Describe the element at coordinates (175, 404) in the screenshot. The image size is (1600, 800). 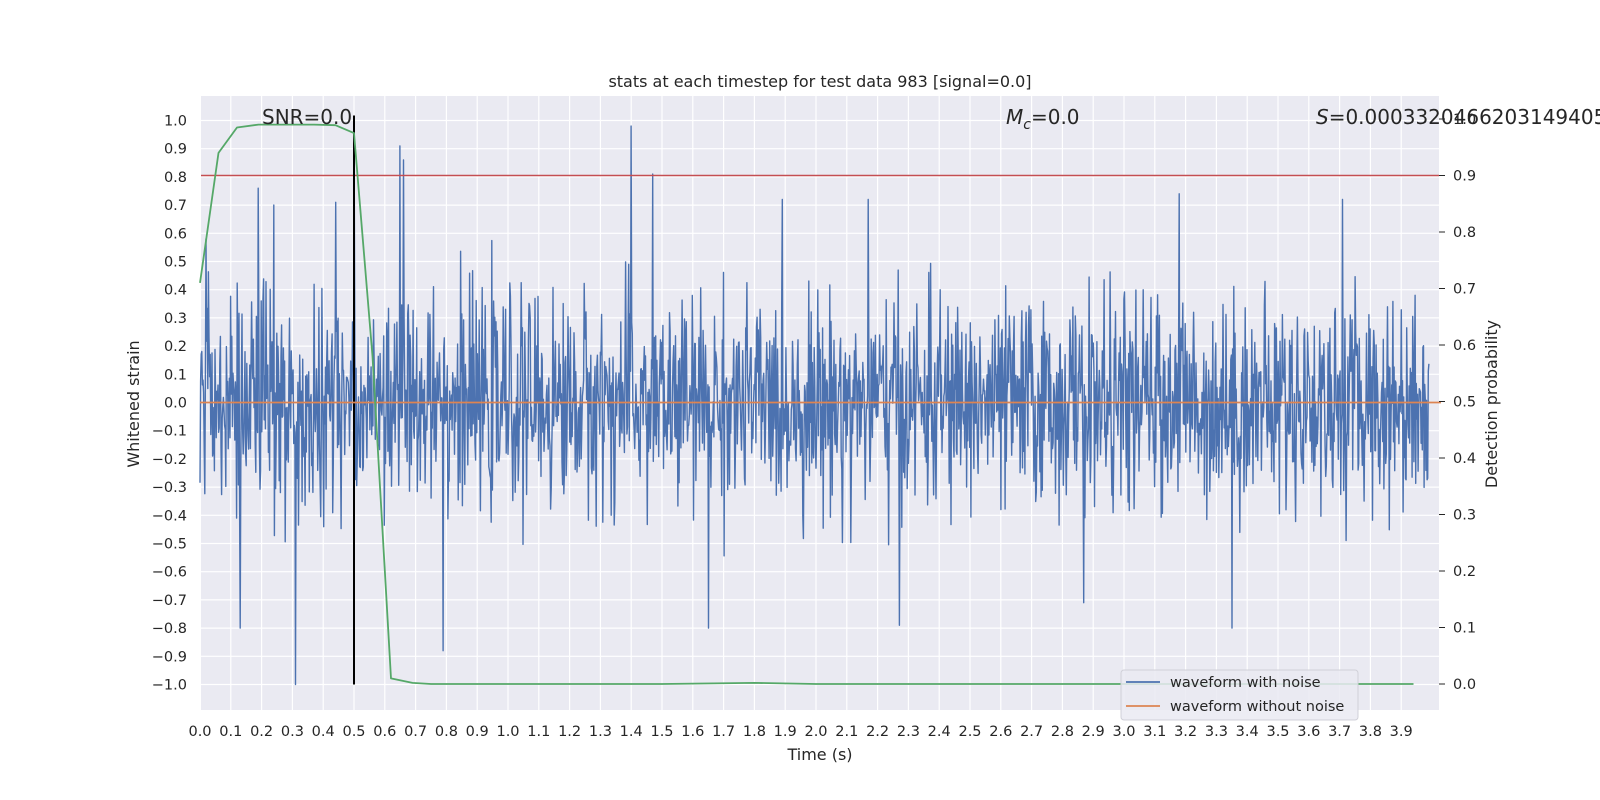
I see `y-tick-label: 0.0` at that location.